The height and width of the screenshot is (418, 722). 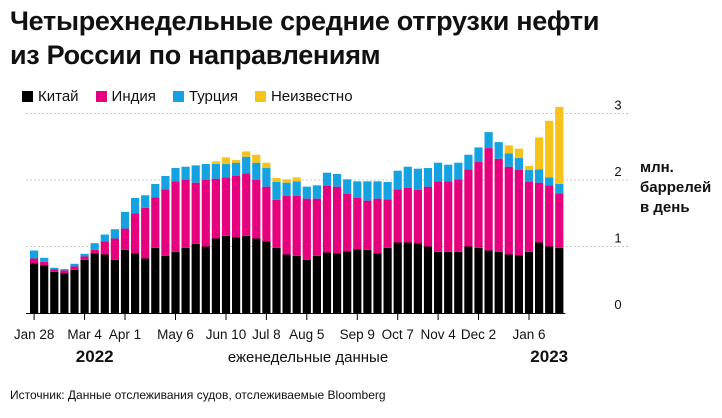 I want to click on y-axis-tick-labels: 0 1 2 3, so click(x=617, y=205).